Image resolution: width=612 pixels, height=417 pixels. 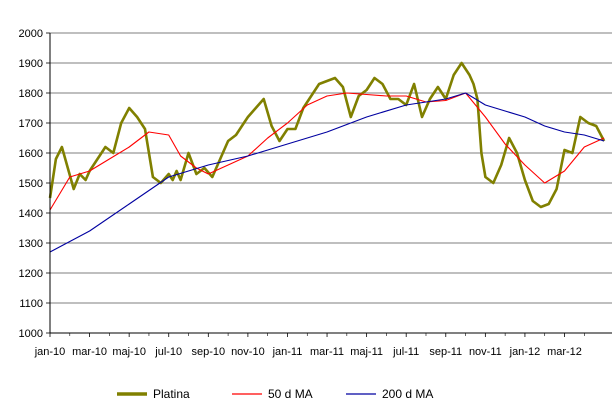 I want to click on y-tick-label: 1800, so click(x=31, y=94).